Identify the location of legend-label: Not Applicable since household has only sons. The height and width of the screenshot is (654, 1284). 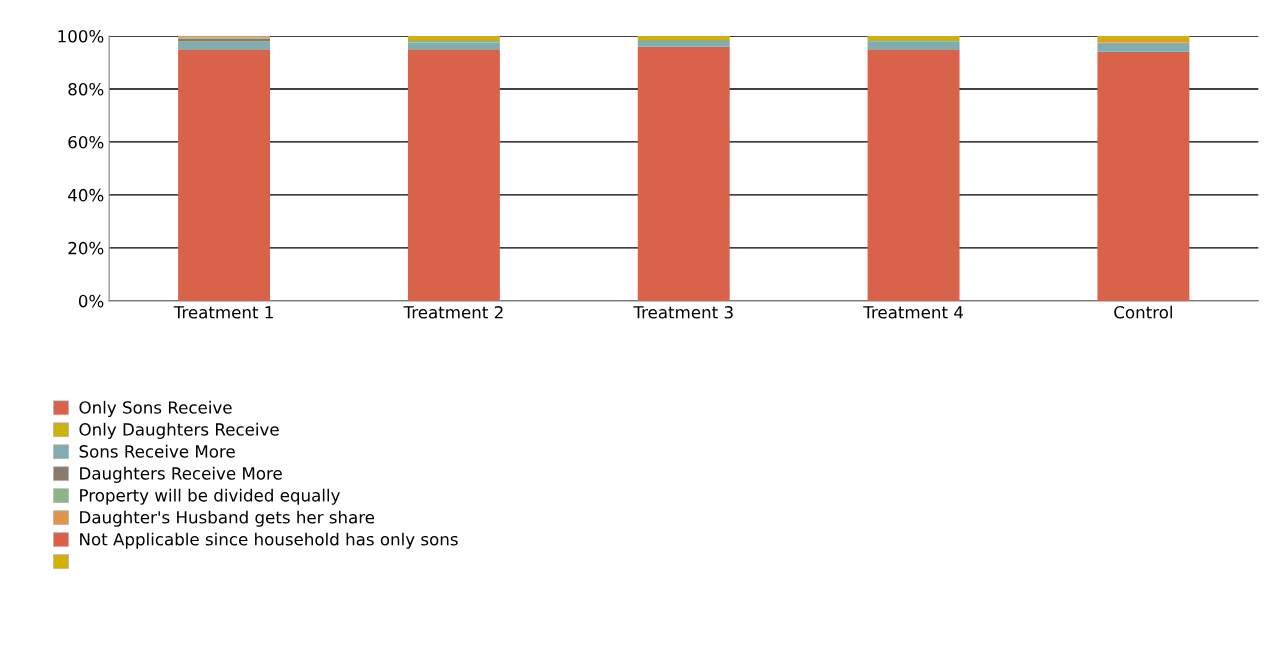
(269, 540).